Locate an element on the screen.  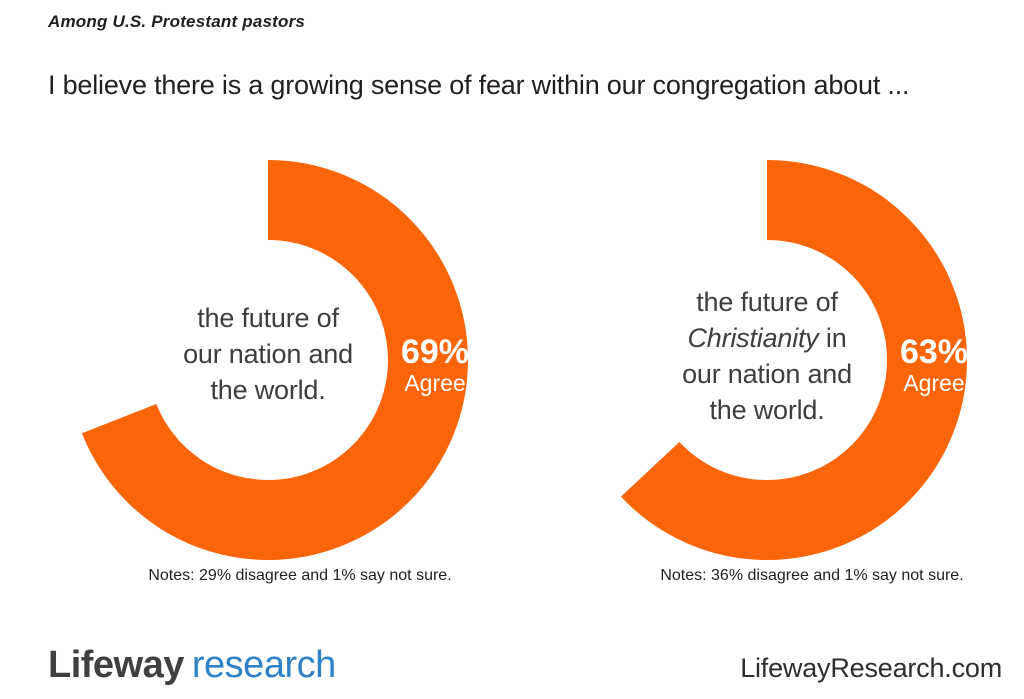
percent-label-christianity: 63% Agree is located at coordinates (934, 365).